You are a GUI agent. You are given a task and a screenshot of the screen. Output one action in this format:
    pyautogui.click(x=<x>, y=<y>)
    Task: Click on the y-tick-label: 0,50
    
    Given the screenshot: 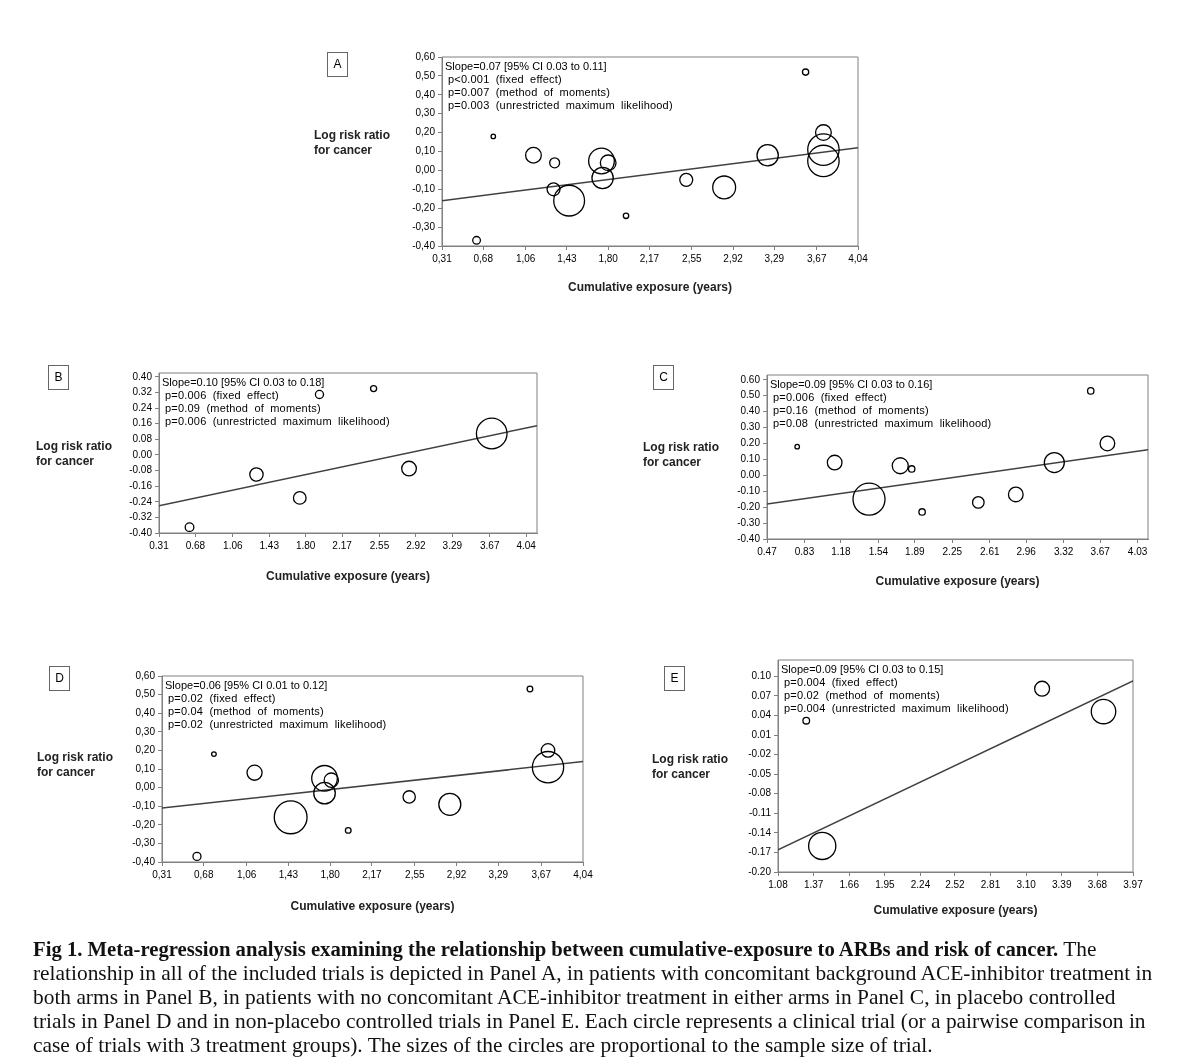 What is the action you would take?
    pyautogui.click(x=425, y=75)
    